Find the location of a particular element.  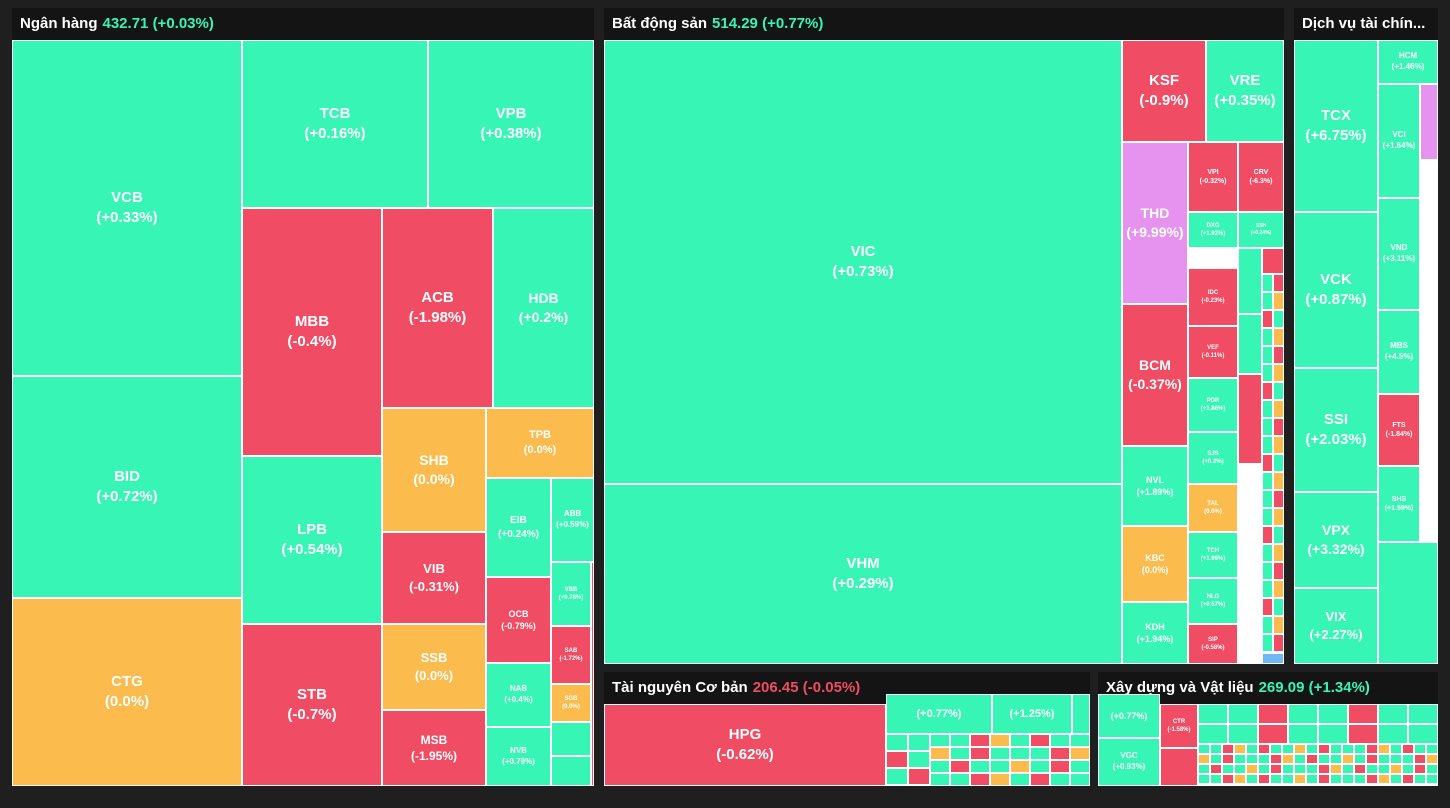

stock-cell: VIB (-0.31%) is located at coordinates (434, 578).